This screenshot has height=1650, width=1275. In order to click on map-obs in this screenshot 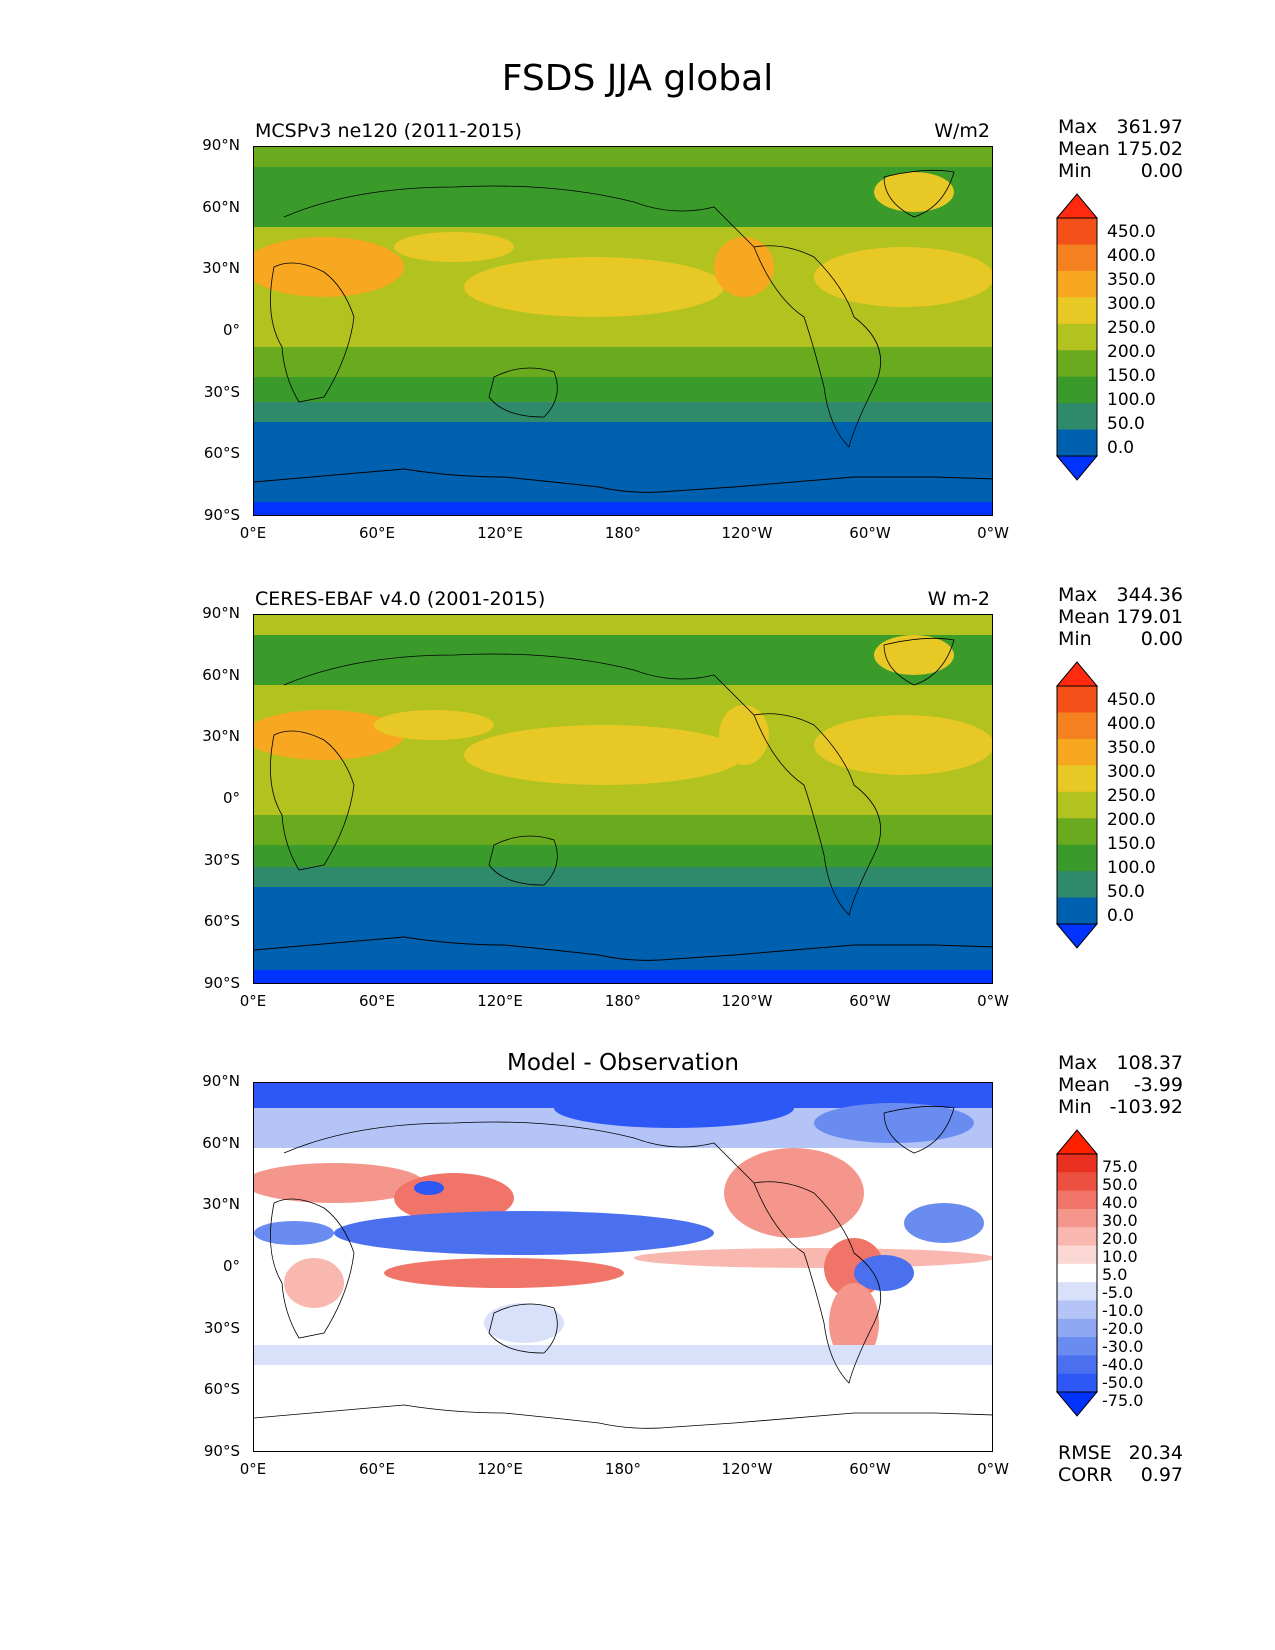, I will do `click(623, 799)`.